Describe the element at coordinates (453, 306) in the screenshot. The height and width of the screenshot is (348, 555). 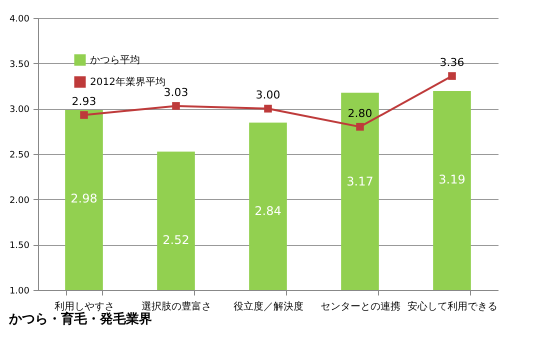
I see `x-tick-label: 安心して利用できる` at that location.